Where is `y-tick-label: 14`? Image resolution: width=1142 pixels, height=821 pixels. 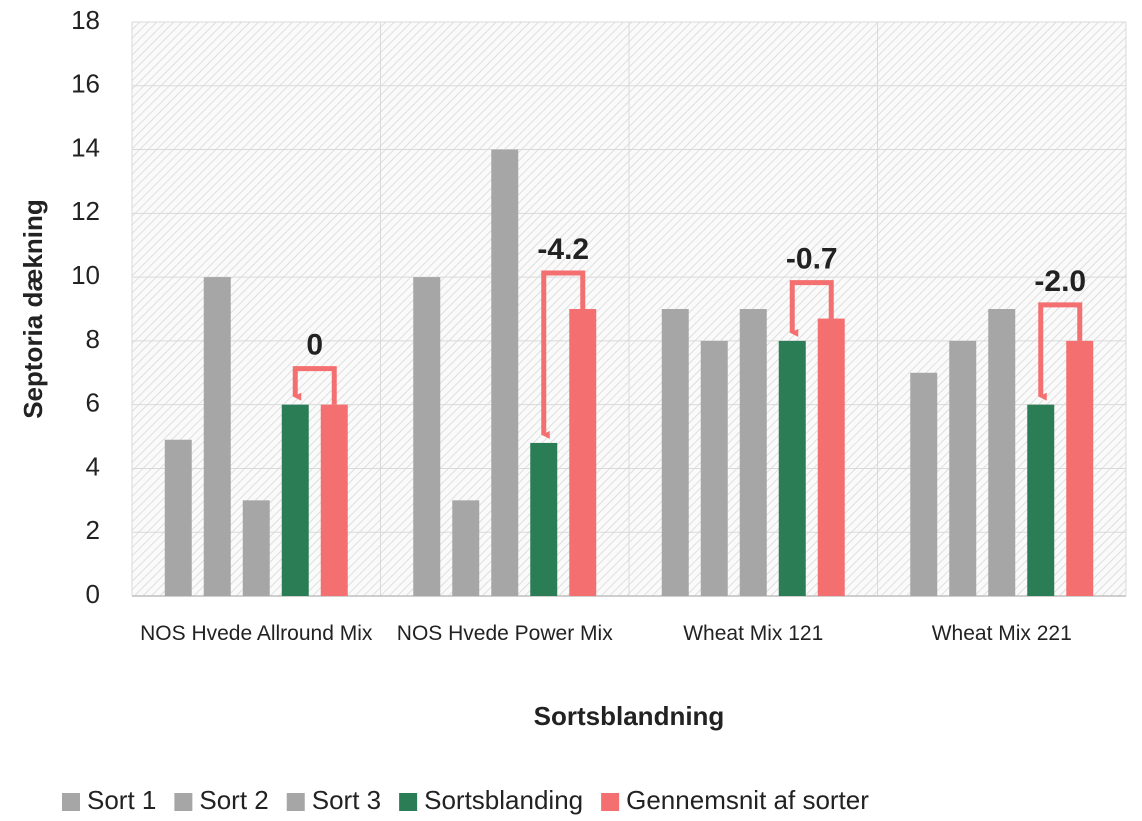
y-tick-label: 14 is located at coordinates (85, 147).